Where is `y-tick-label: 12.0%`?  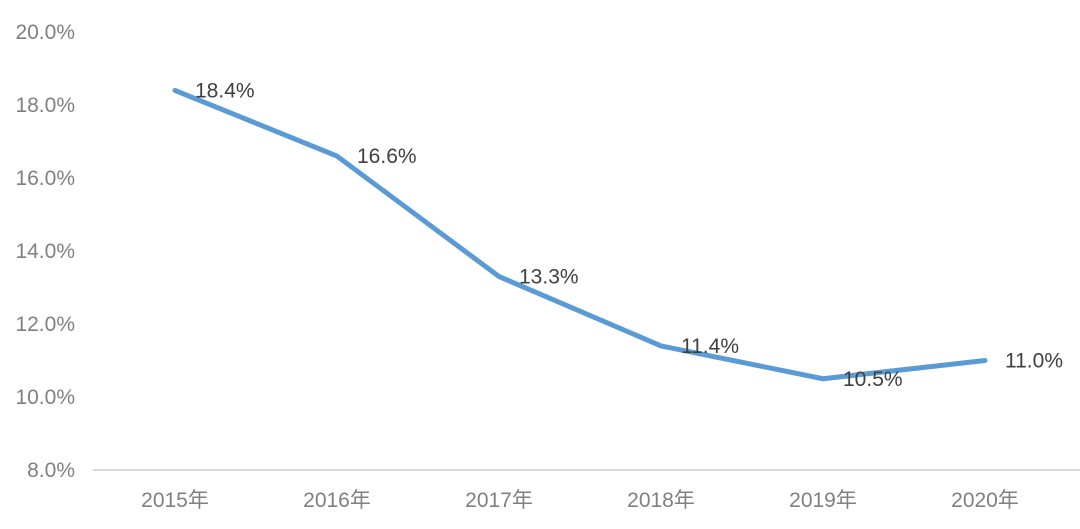
y-tick-label: 12.0% is located at coordinates (45, 324).